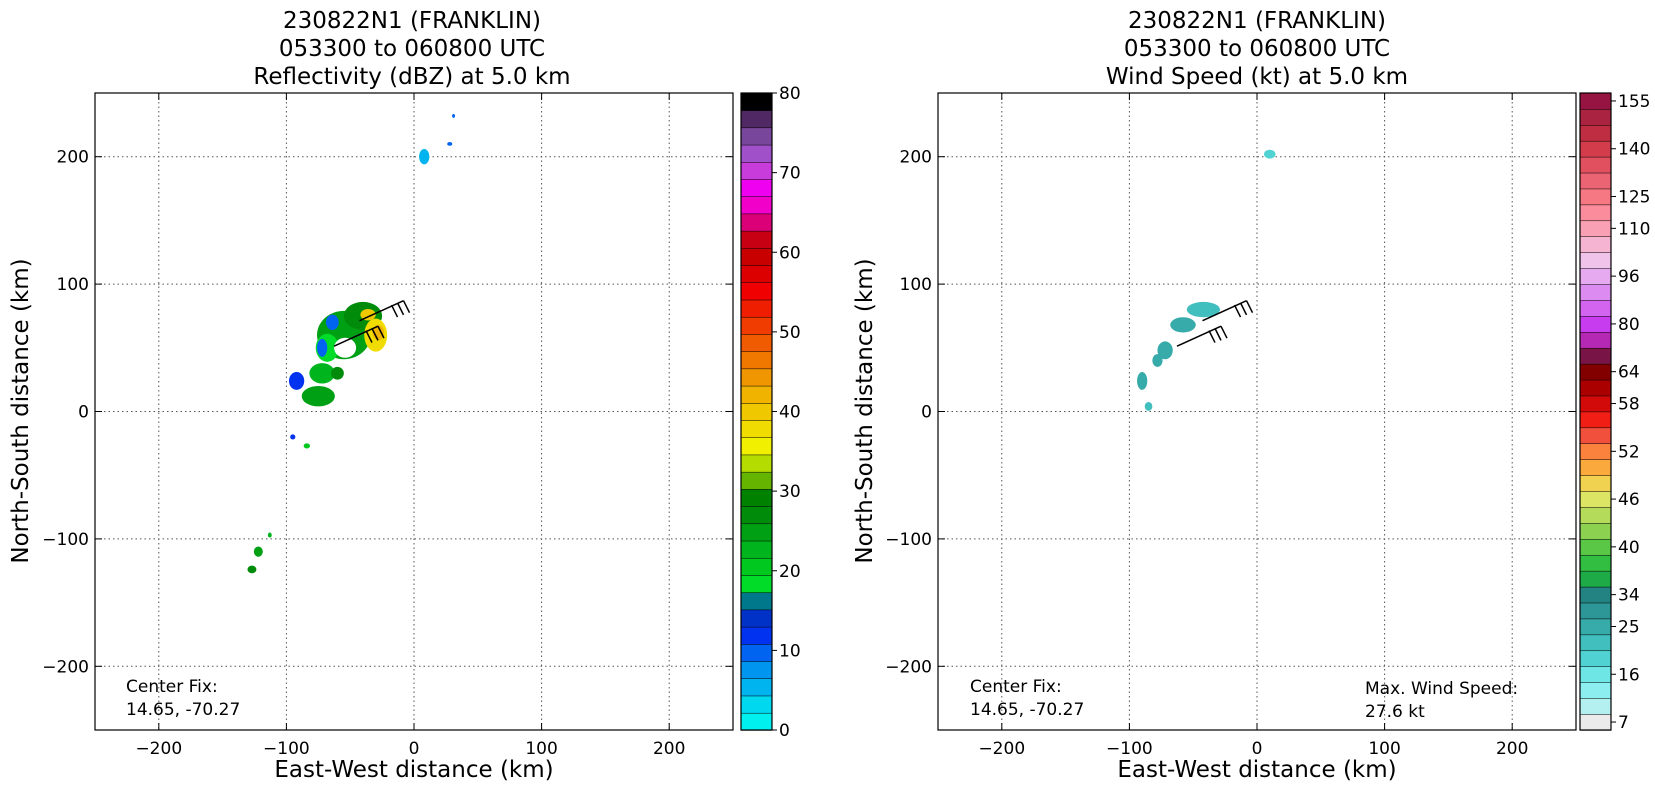 The height and width of the screenshot is (787, 1655). Describe the element at coordinates (1257, 749) in the screenshot. I see `wind-speed-x-tick-label: 0` at that location.